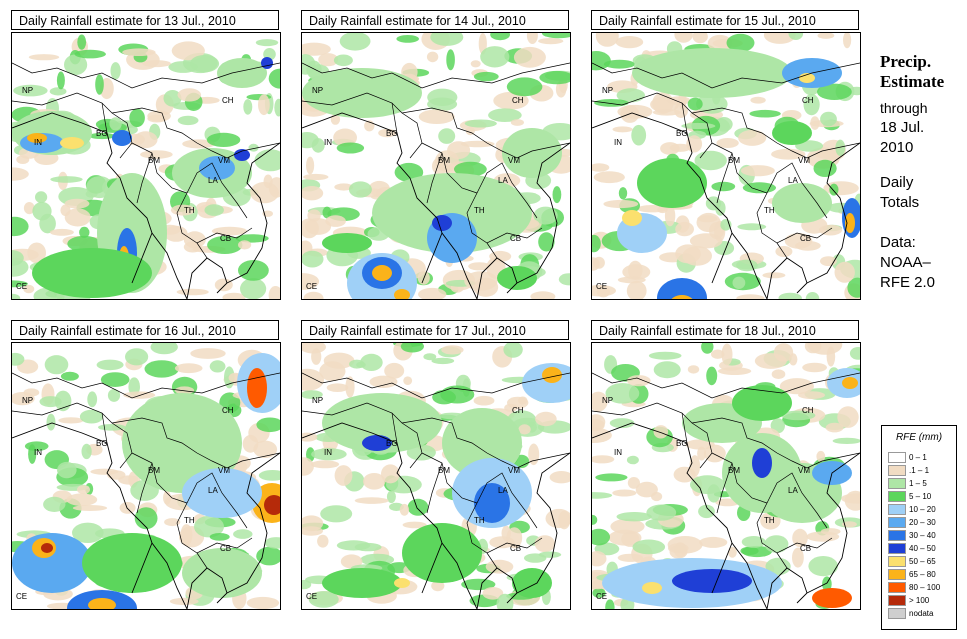  What do you see at coordinates (922, 548) in the screenshot?
I see `legend-label: 40 – 50` at bounding box center [922, 548].